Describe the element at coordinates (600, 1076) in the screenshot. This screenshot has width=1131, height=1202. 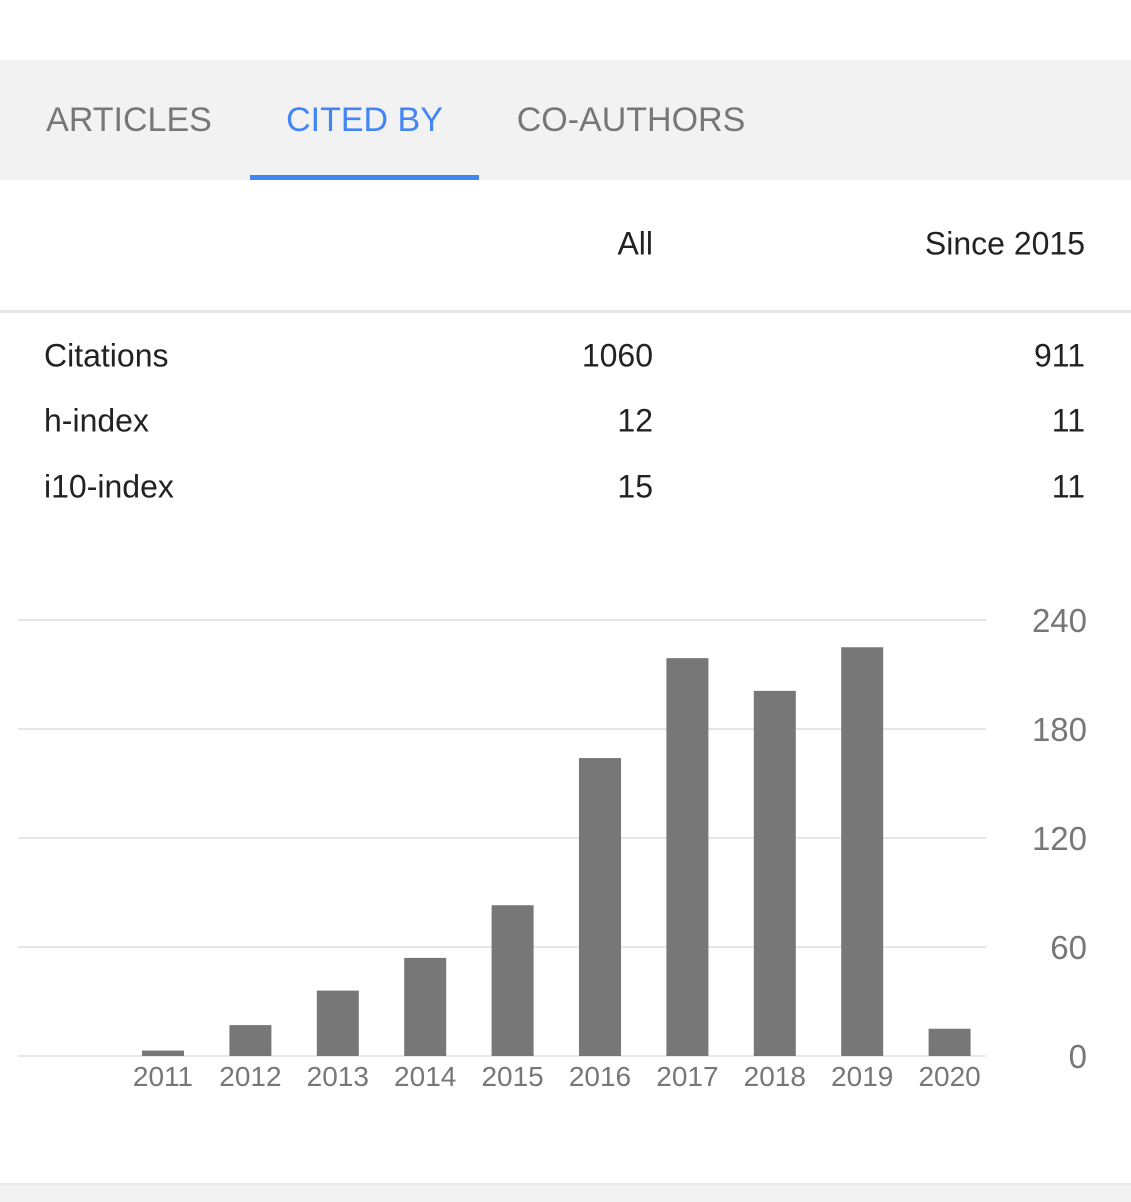
I see `x-tick-label-2016: 2016` at that location.